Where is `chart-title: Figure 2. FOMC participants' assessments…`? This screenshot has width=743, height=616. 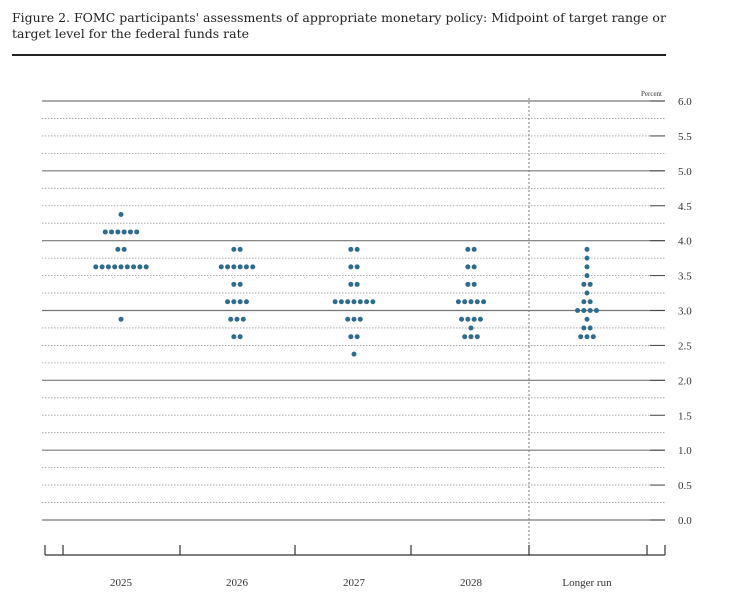 chart-title: Figure 2. FOMC participants' assessments… is located at coordinates (339, 25).